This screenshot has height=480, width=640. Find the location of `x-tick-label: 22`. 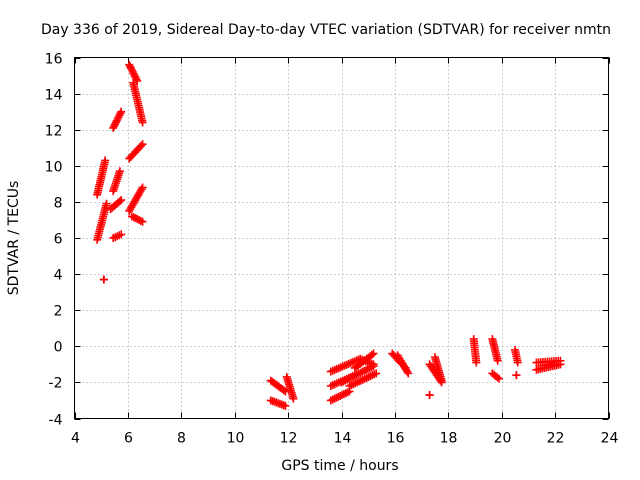

x-tick-label: 22 is located at coordinates (556, 439).